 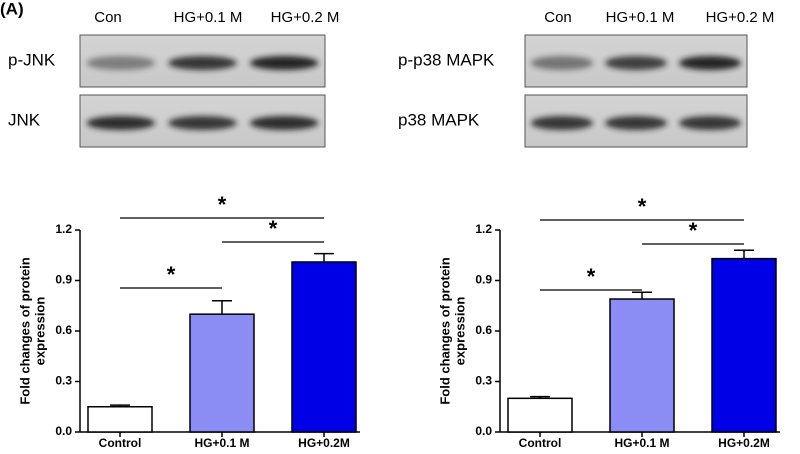 What do you see at coordinates (12, 9) in the screenshot?
I see `panel-label: (A)` at bounding box center [12, 9].